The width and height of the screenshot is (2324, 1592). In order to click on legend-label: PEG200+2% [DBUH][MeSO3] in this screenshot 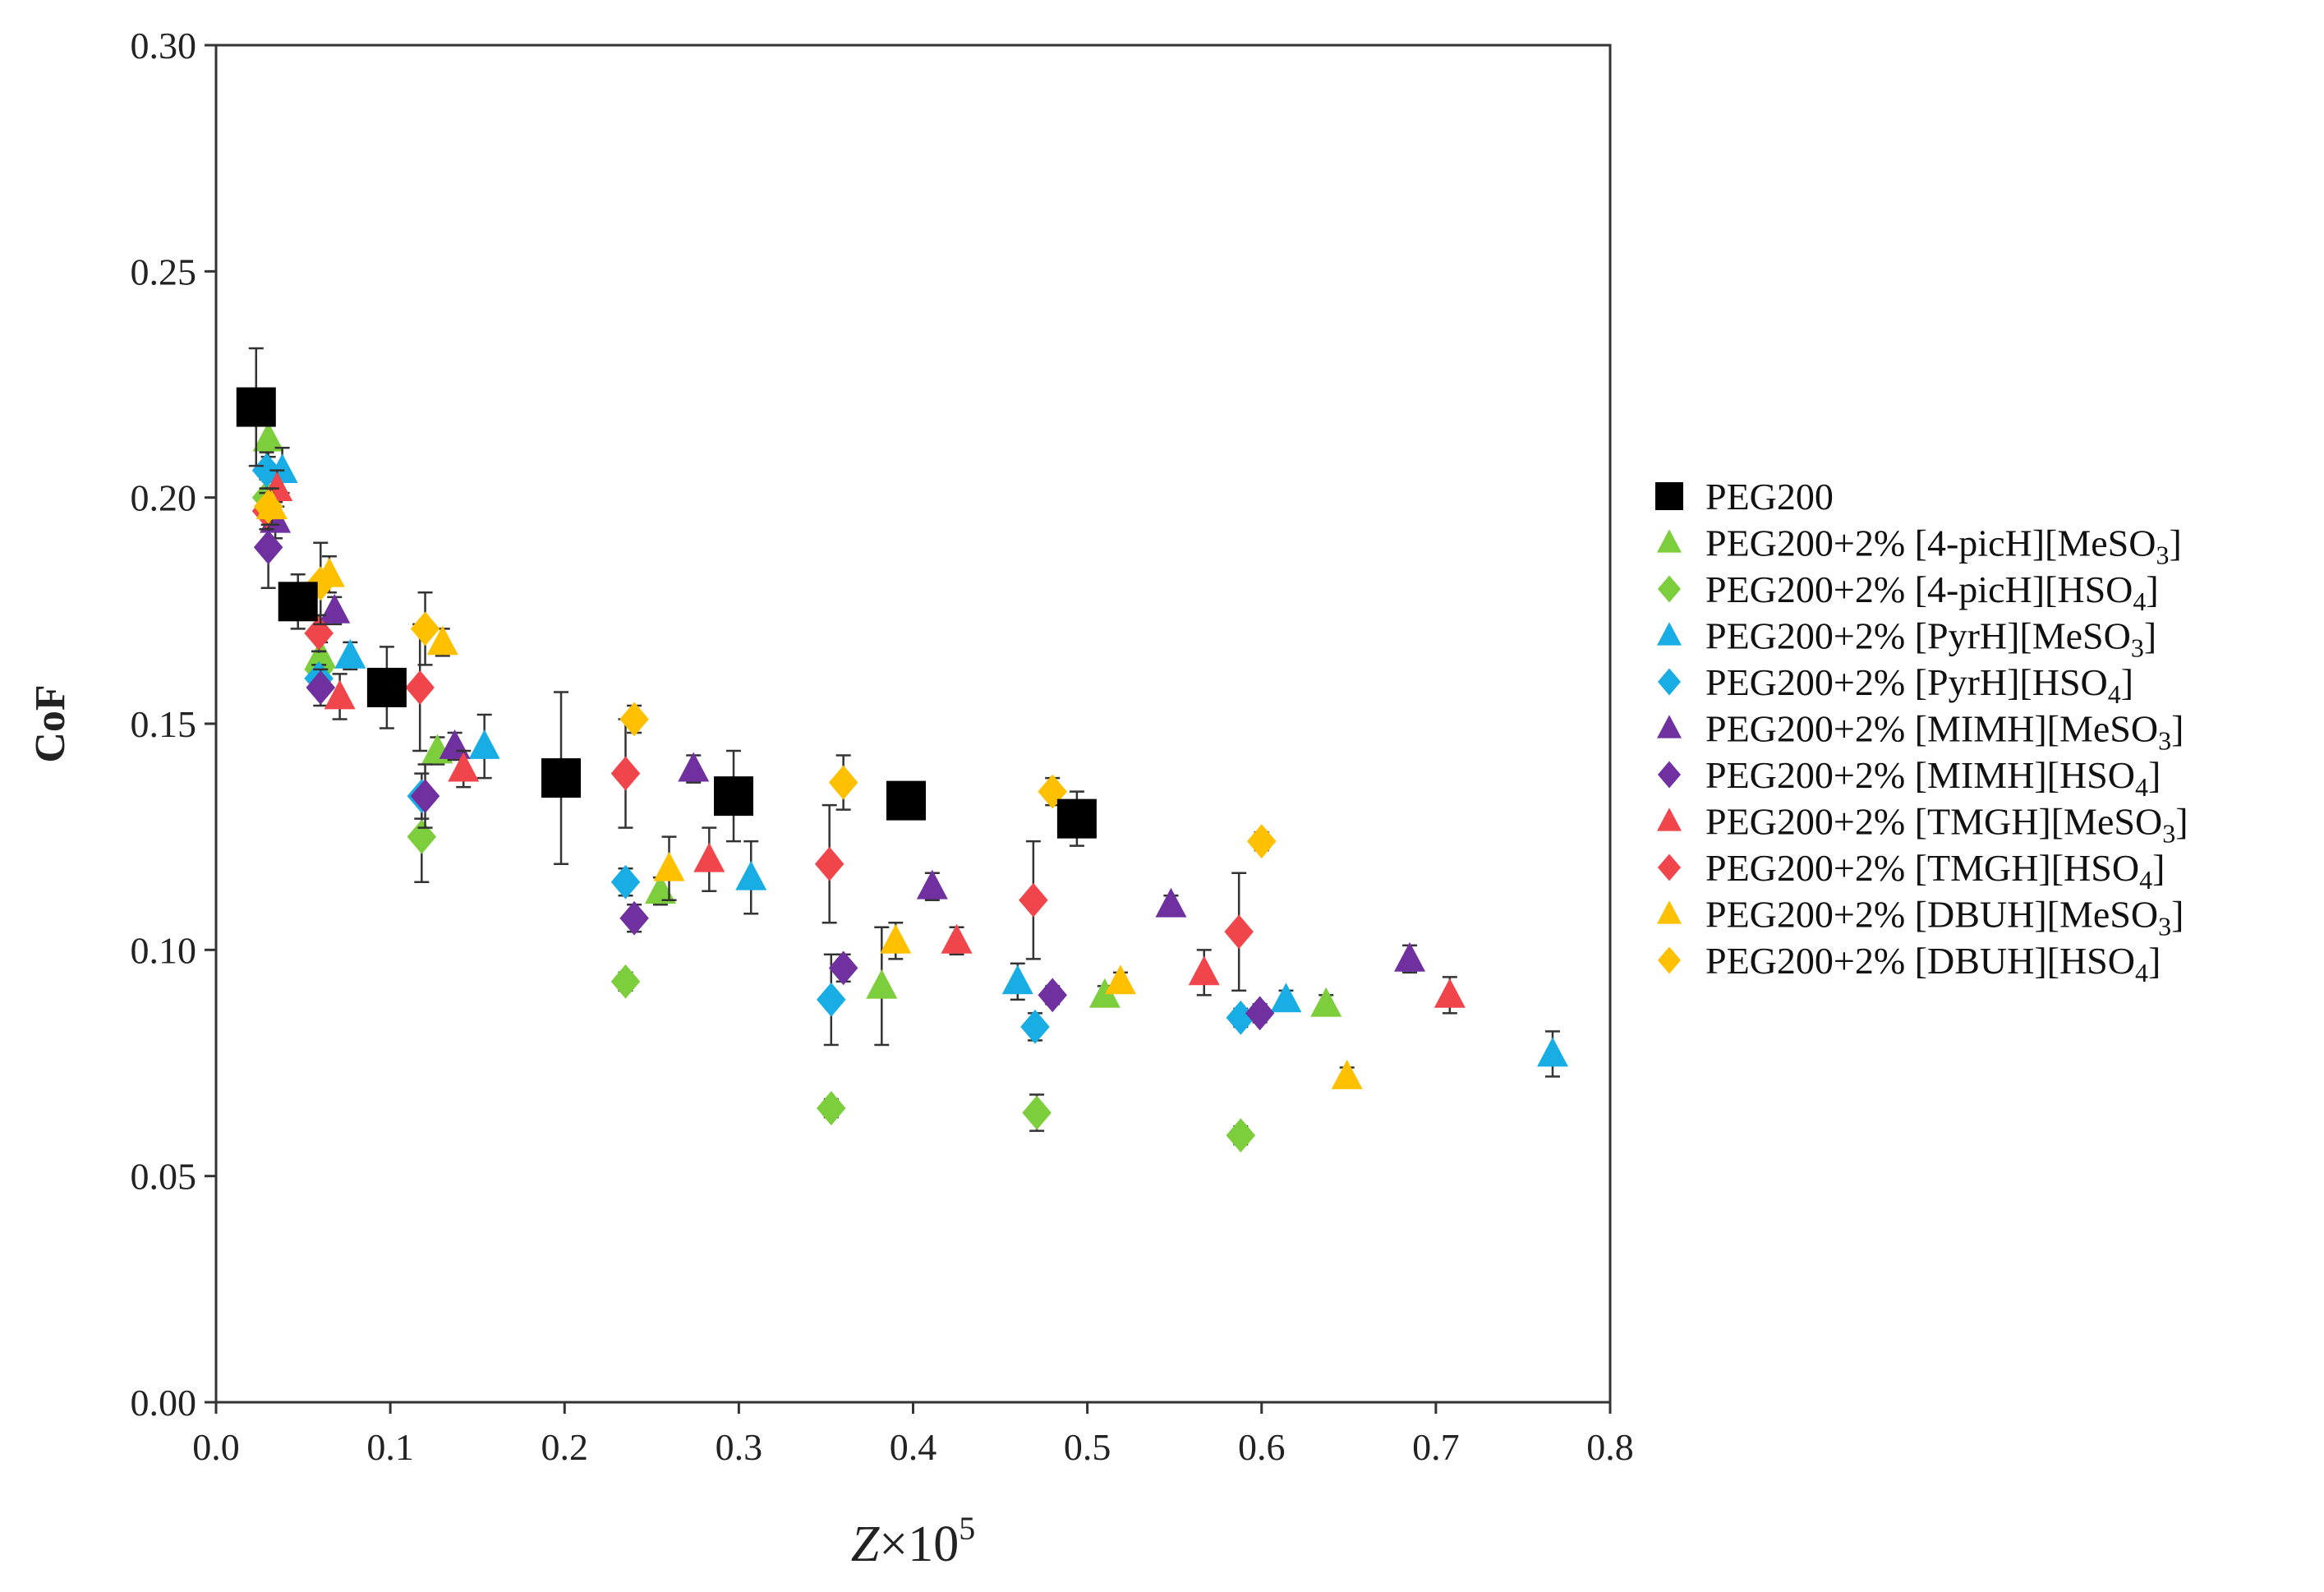, I will do `click(1944, 917)`.